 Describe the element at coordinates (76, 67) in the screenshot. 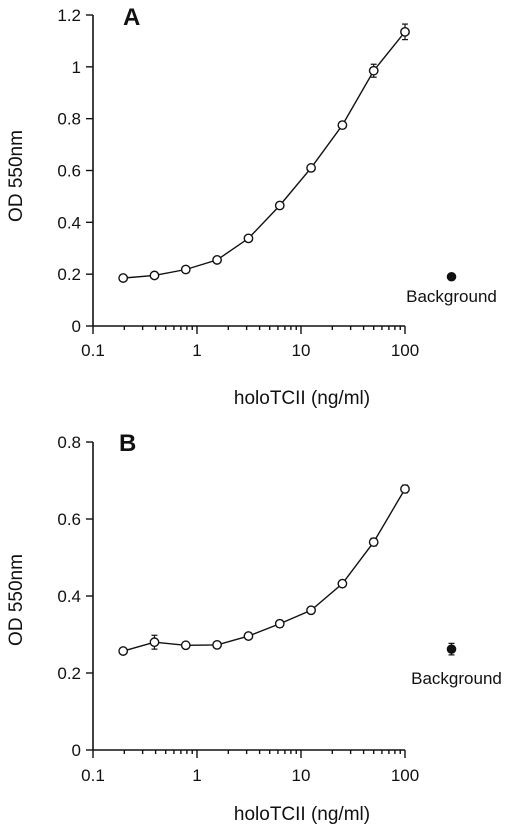

I see `y-tick-label: 1` at that location.